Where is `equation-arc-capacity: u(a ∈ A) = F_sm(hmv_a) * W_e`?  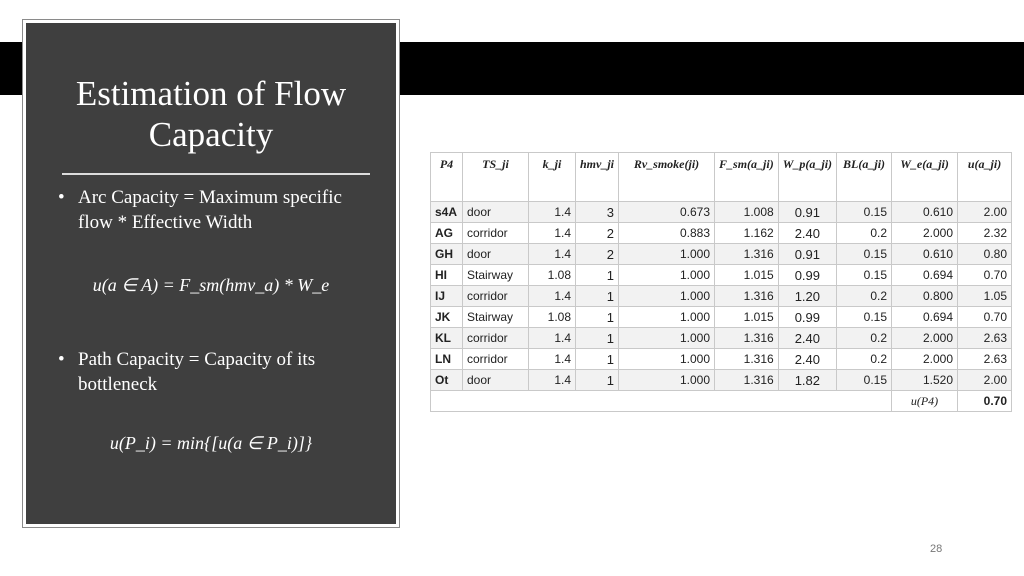
equation-arc-capacity: u(a ∈ A) = F_sm(hmv_a) * W_e is located at coordinates (211, 285).